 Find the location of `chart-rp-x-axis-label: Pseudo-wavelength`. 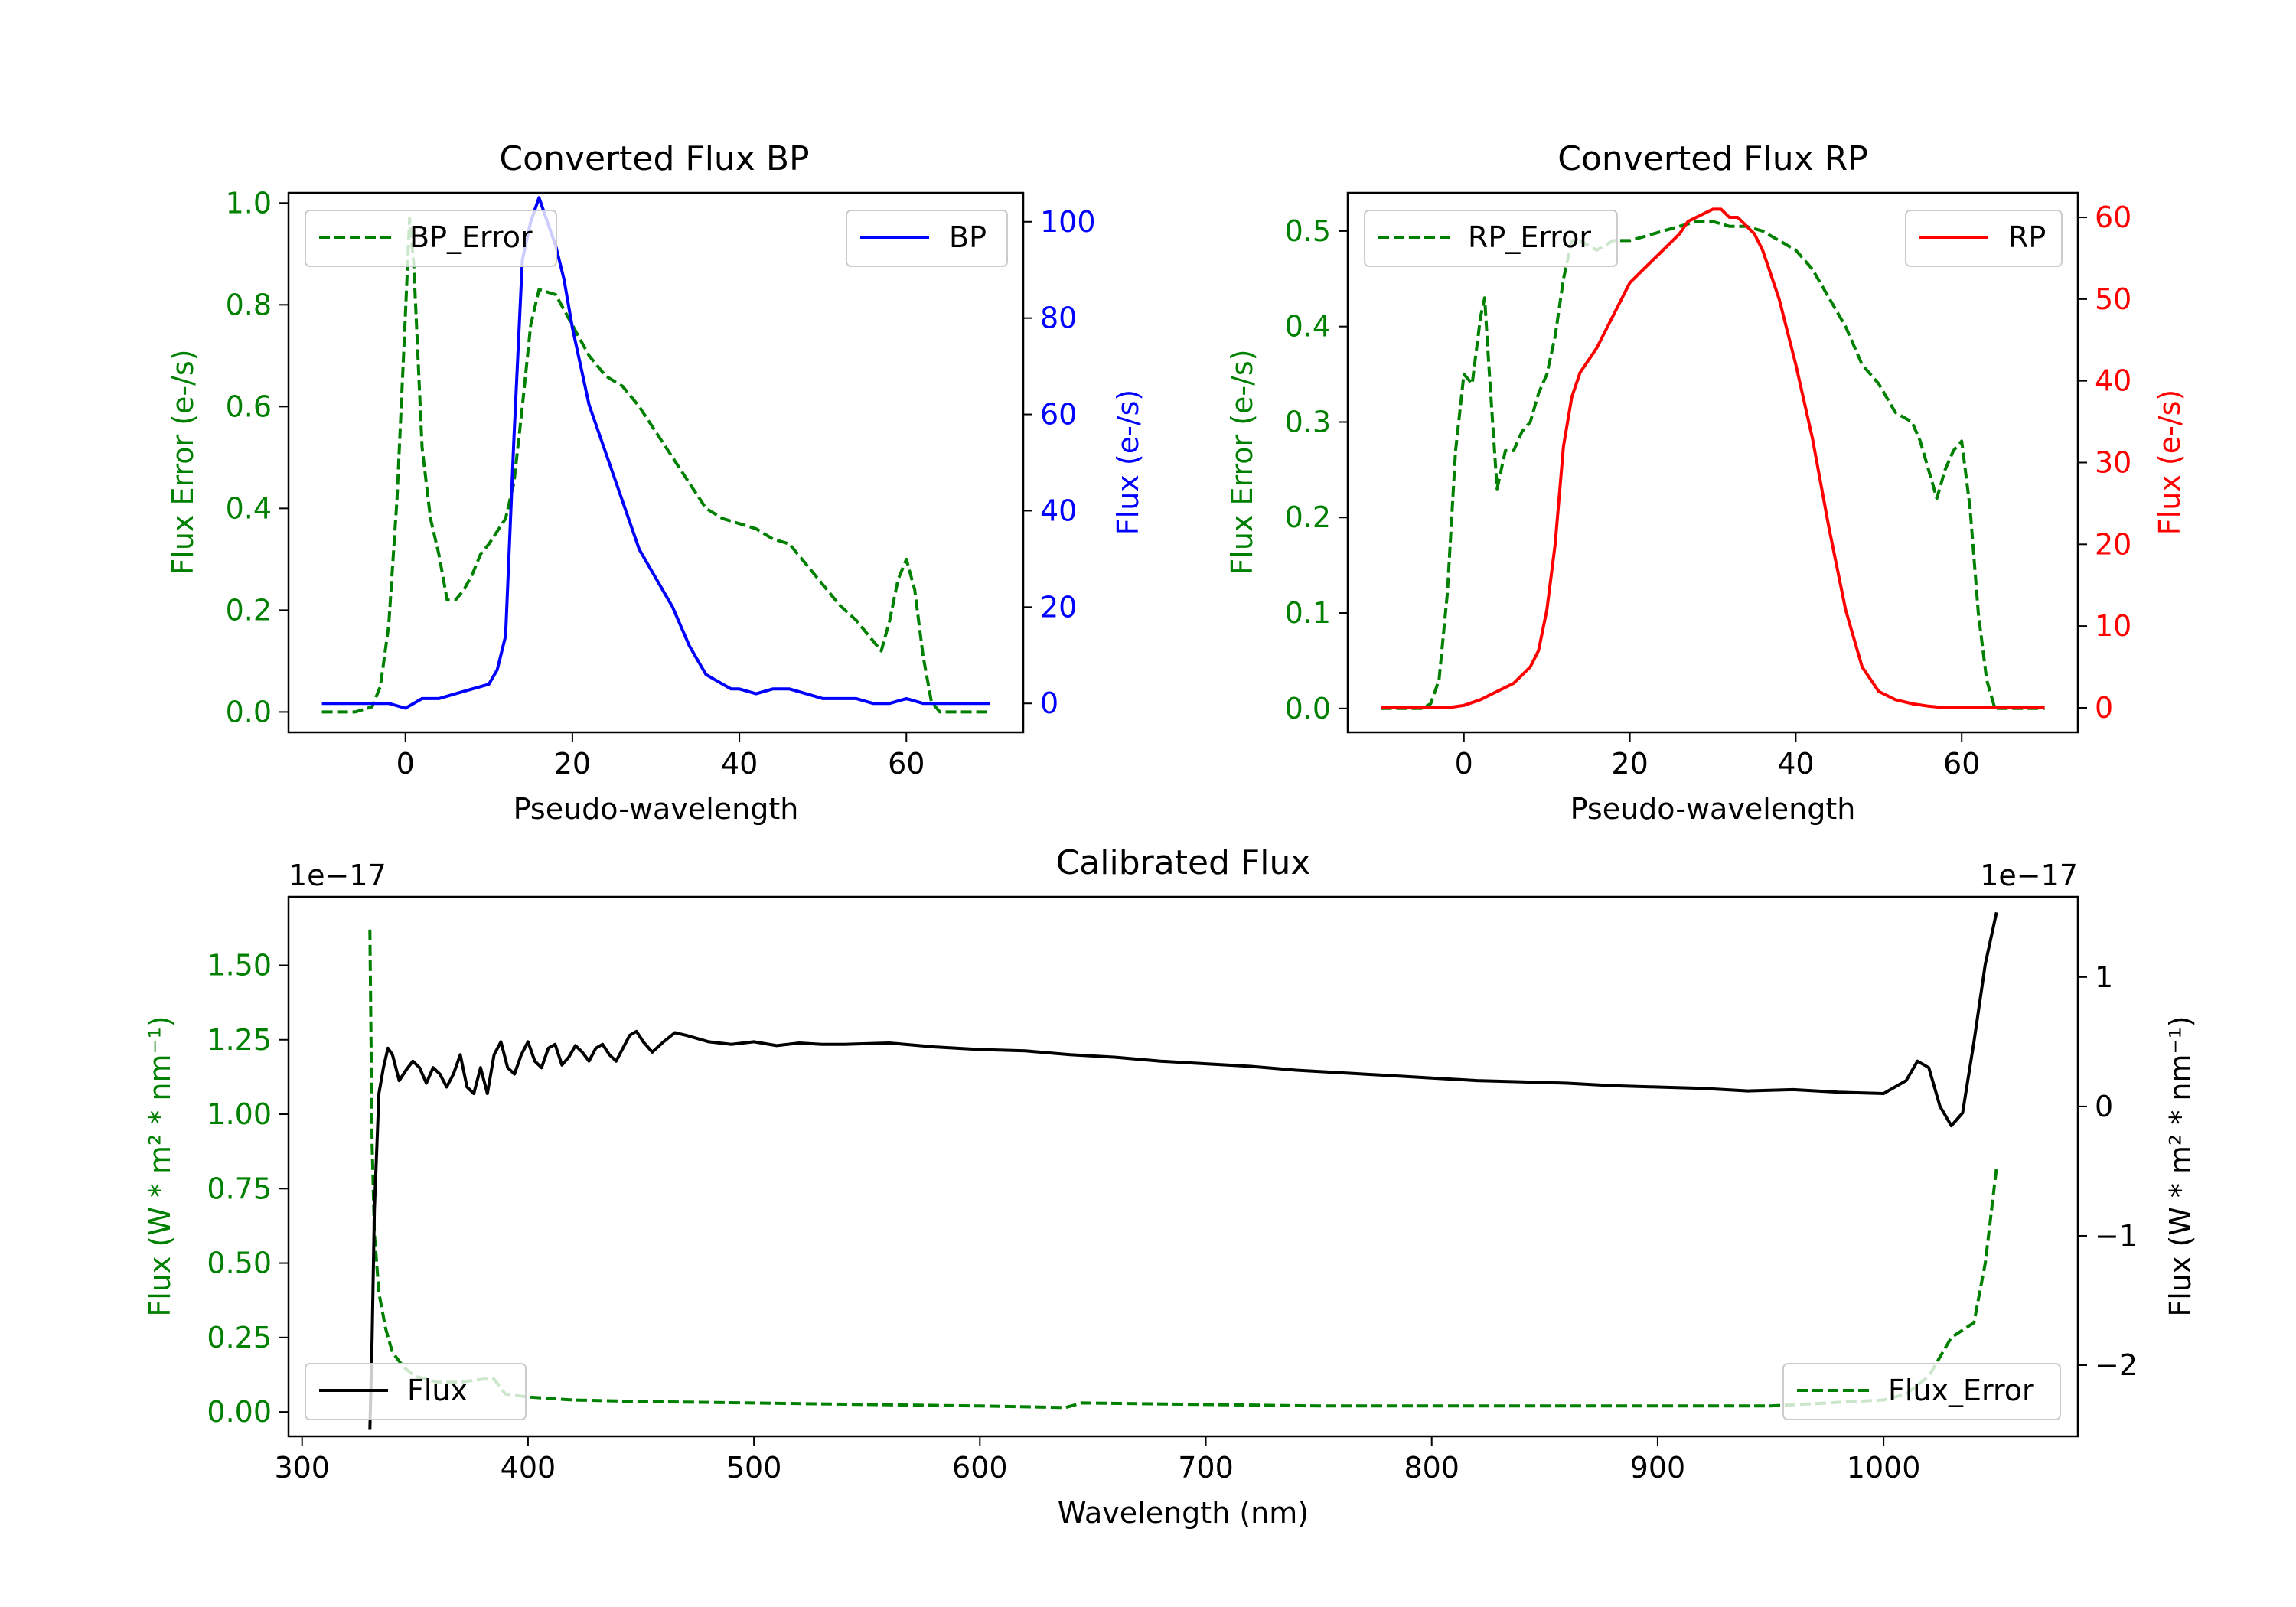

chart-rp-x-axis-label: Pseudo-wavelength is located at coordinates (1713, 809).